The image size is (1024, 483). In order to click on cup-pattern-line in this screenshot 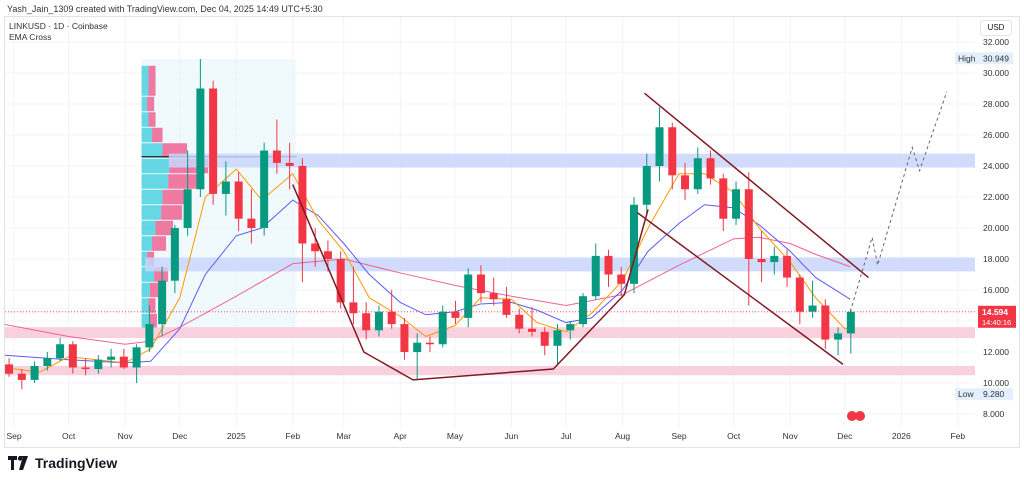, I will do `click(470, 282)`.